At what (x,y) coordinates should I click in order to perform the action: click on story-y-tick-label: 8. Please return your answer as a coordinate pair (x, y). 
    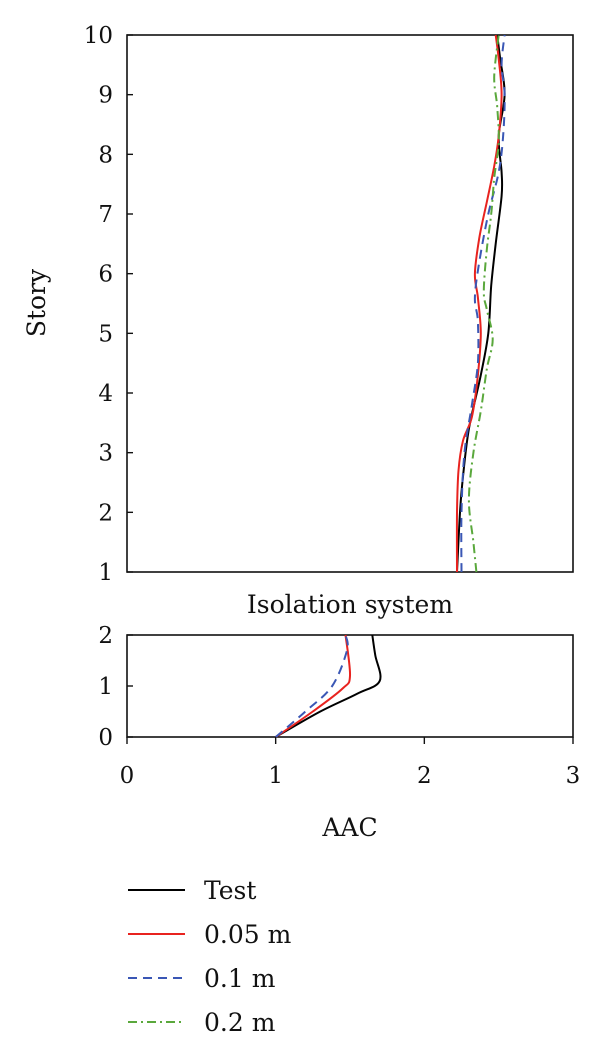
    Looking at the image, I should click on (105, 155).